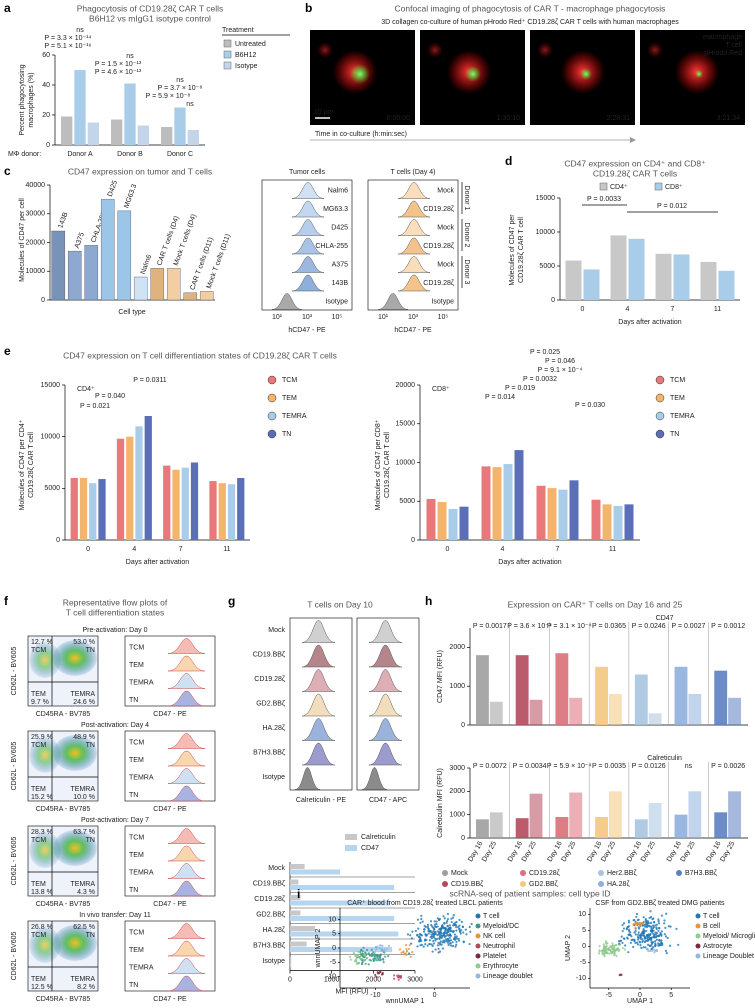  I want to click on y-tick-label: 2000, so click(457, 791).